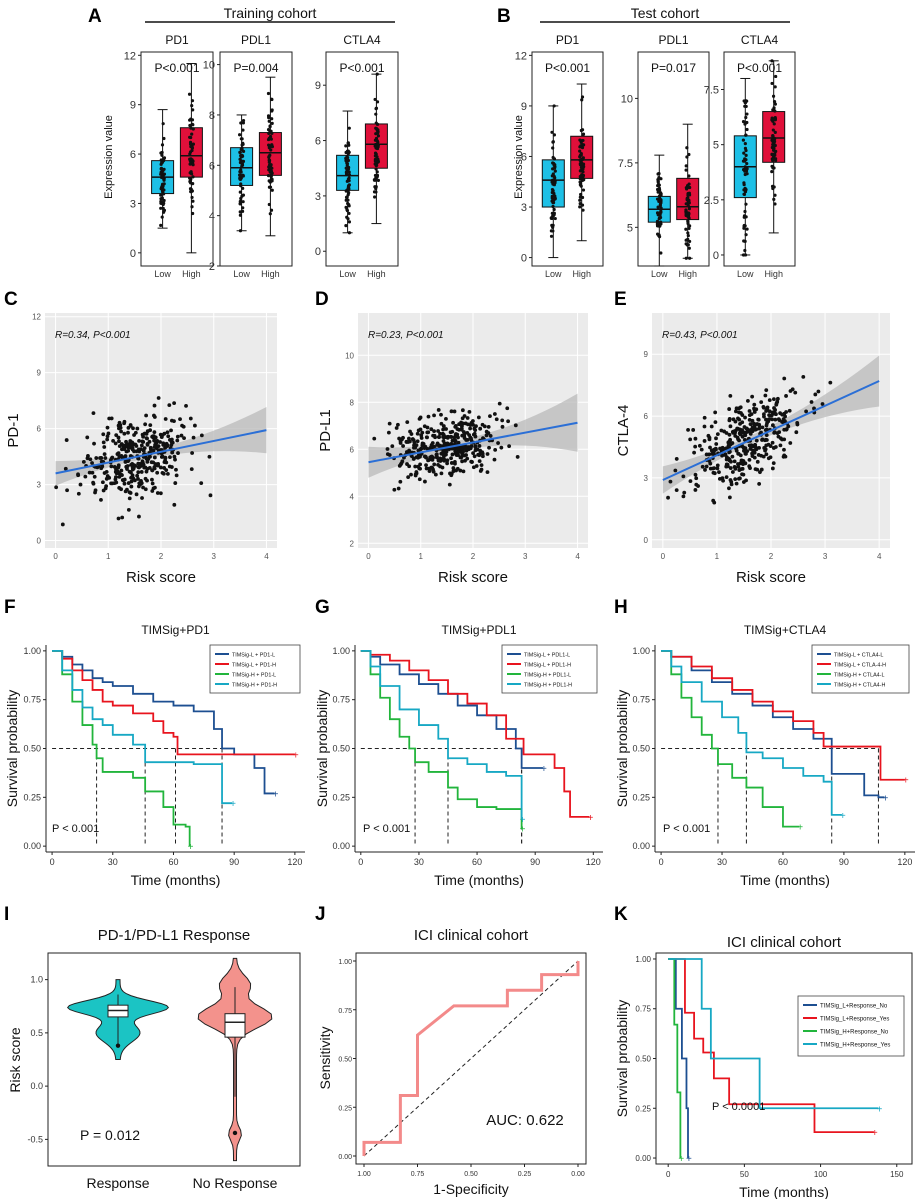  I want to click on y-tick-label: 9, so click(133, 106).